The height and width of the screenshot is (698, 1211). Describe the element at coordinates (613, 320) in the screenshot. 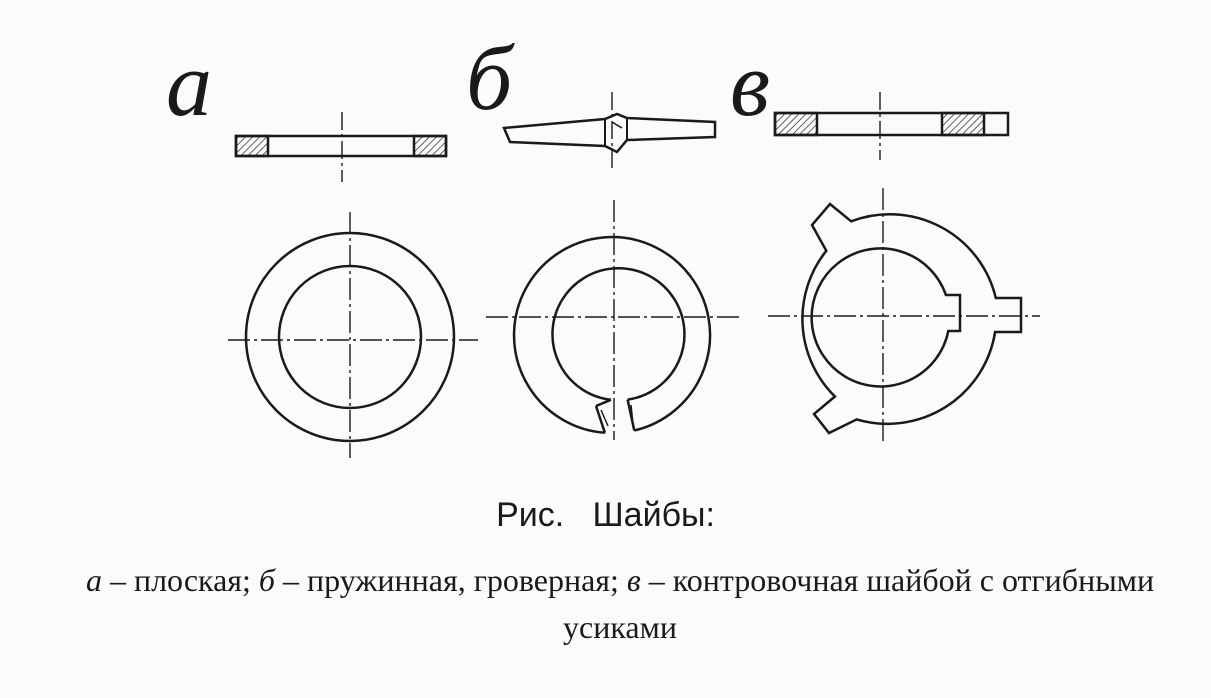

I see `spring-washer-plan-view` at that location.